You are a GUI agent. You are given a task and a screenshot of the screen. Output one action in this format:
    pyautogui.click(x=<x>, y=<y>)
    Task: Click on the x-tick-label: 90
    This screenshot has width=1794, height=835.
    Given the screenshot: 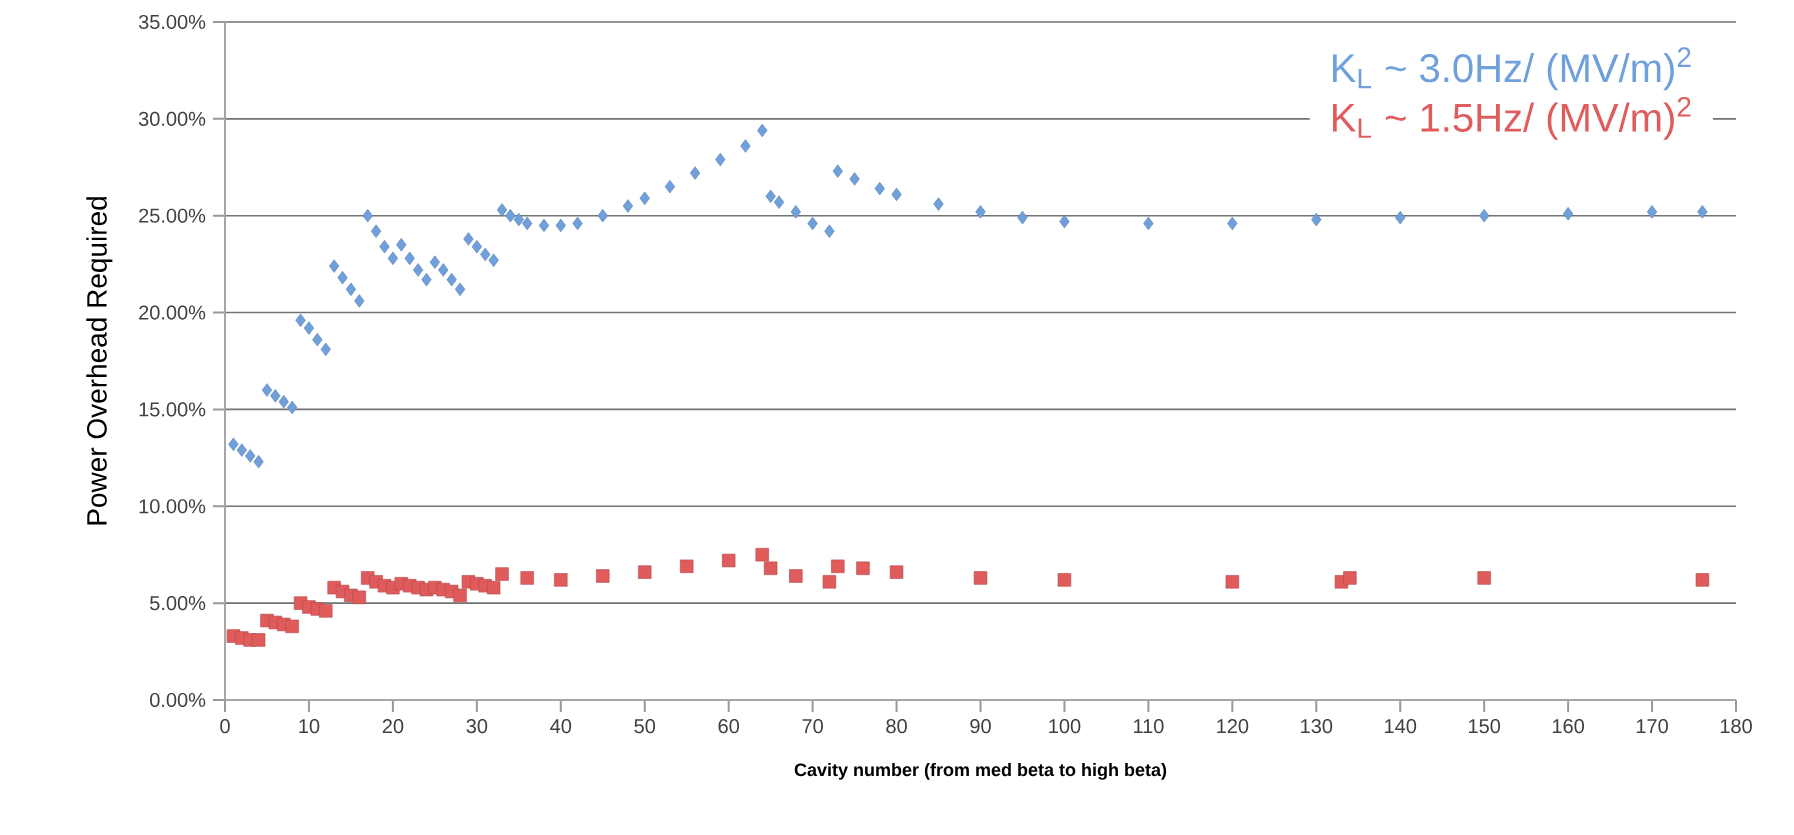 What is the action you would take?
    pyautogui.click(x=980, y=726)
    